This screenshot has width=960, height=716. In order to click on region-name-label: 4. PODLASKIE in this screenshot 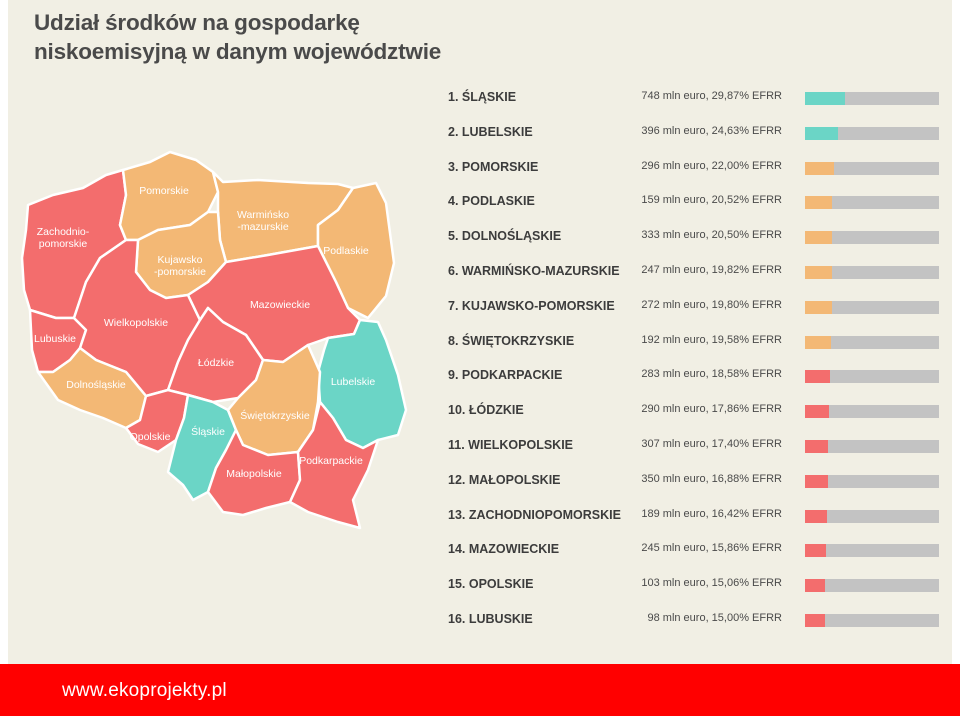, I will do `click(491, 201)`.